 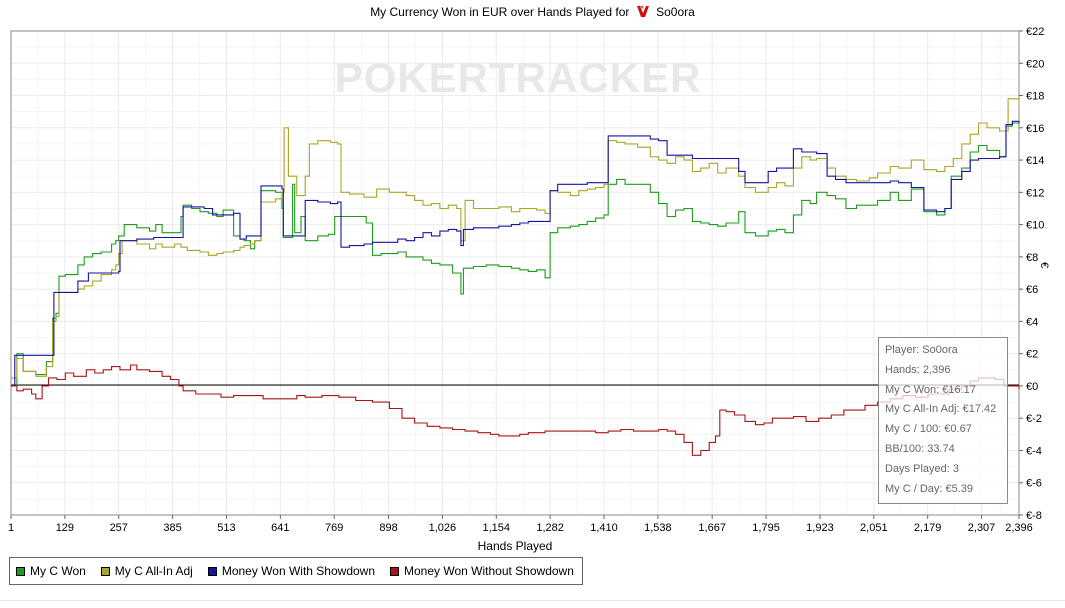 What do you see at coordinates (1035, 97) in the screenshot?
I see `y-tick-label: €18` at bounding box center [1035, 97].